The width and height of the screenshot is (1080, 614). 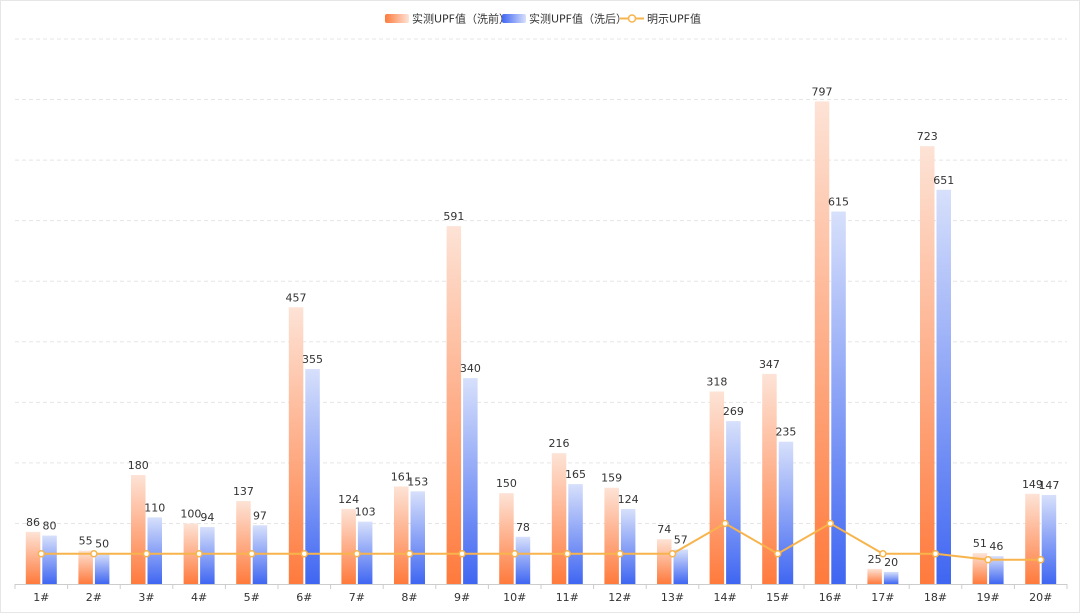 I want to click on x-tick-label-20: 20#, so click(x=1040, y=597).